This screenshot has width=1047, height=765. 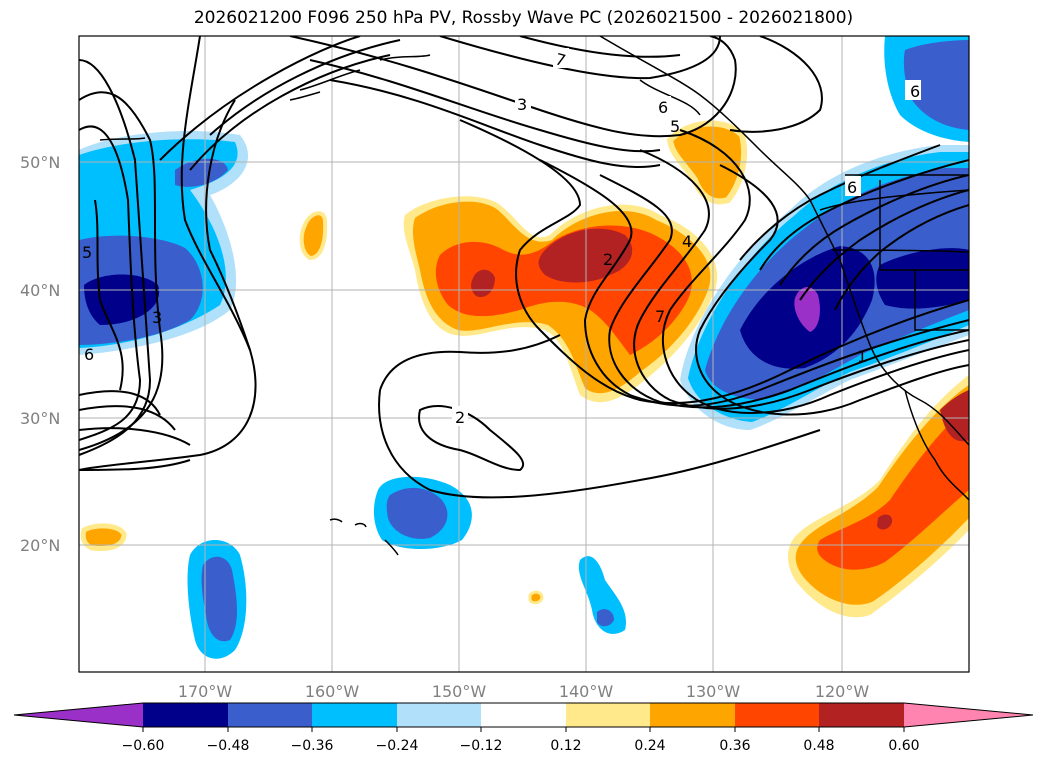 What do you see at coordinates (205, 691) in the screenshot?
I see `lon-label: 170°W` at bounding box center [205, 691].